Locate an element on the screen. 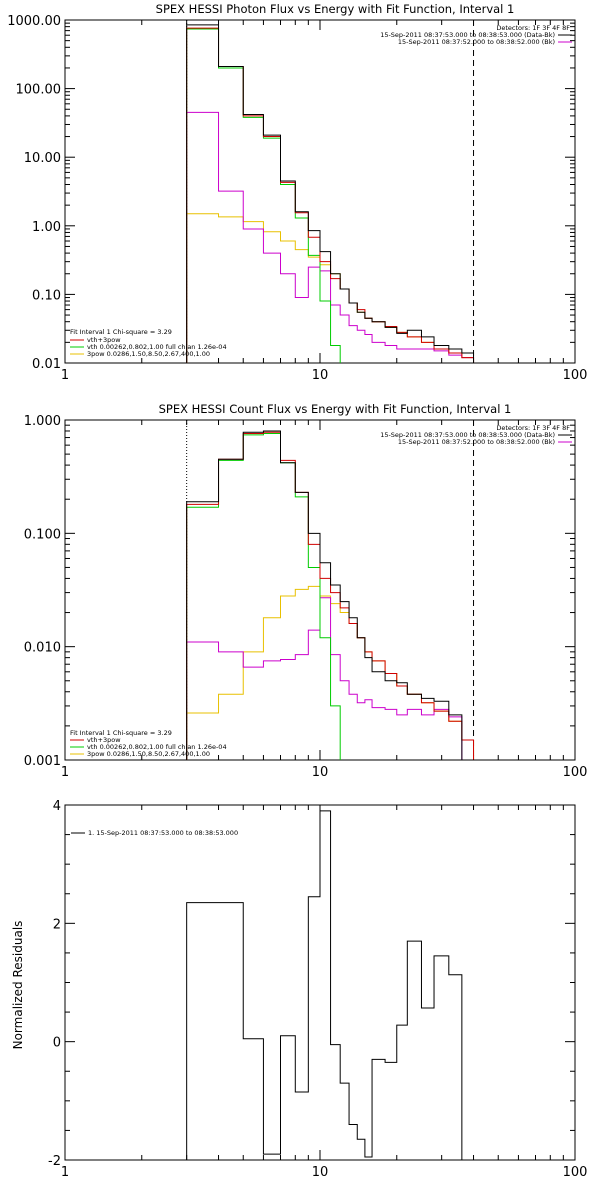  y-tick-label: 1000.00 is located at coordinates (34, 21).